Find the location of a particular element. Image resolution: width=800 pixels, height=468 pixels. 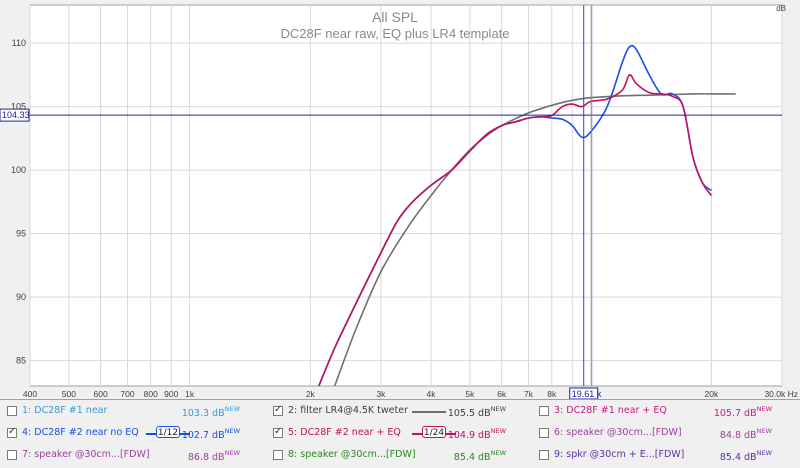

cursor-y-value-box is located at coordinates (15, 115).